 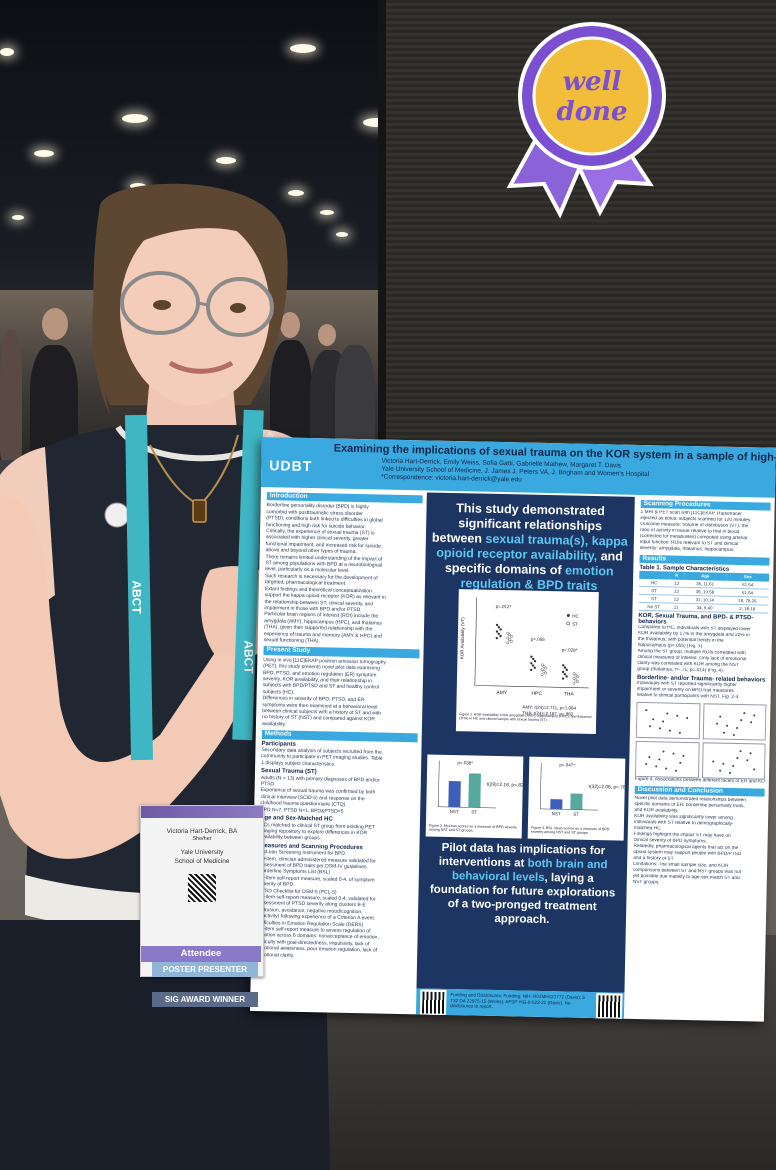 I want to click on legend-marker-hc, so click(x=568, y=615).